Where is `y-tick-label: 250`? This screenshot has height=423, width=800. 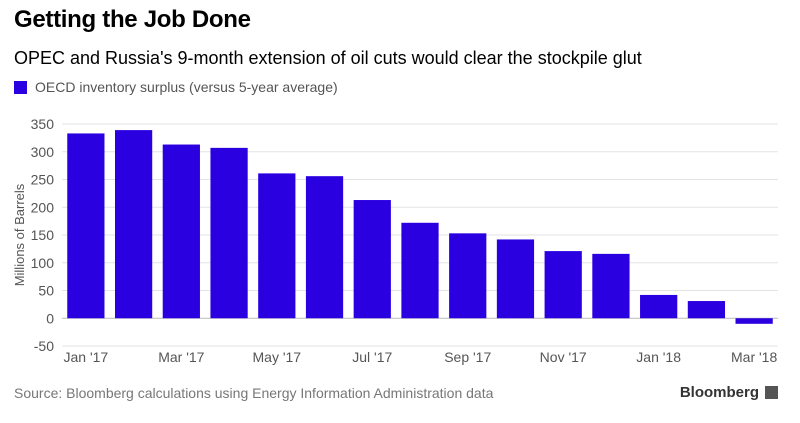 y-tick-label: 250 is located at coordinates (43, 180).